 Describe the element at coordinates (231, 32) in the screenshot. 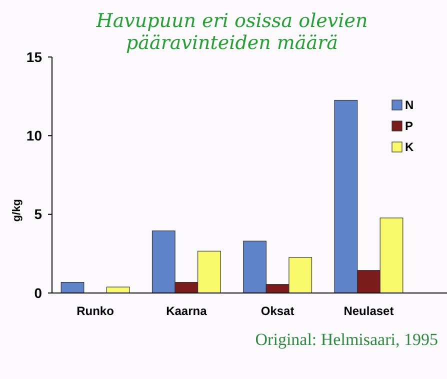

I see `chart-title: Havupuun eri osissa olevien pääravinteiden määrä` at that location.